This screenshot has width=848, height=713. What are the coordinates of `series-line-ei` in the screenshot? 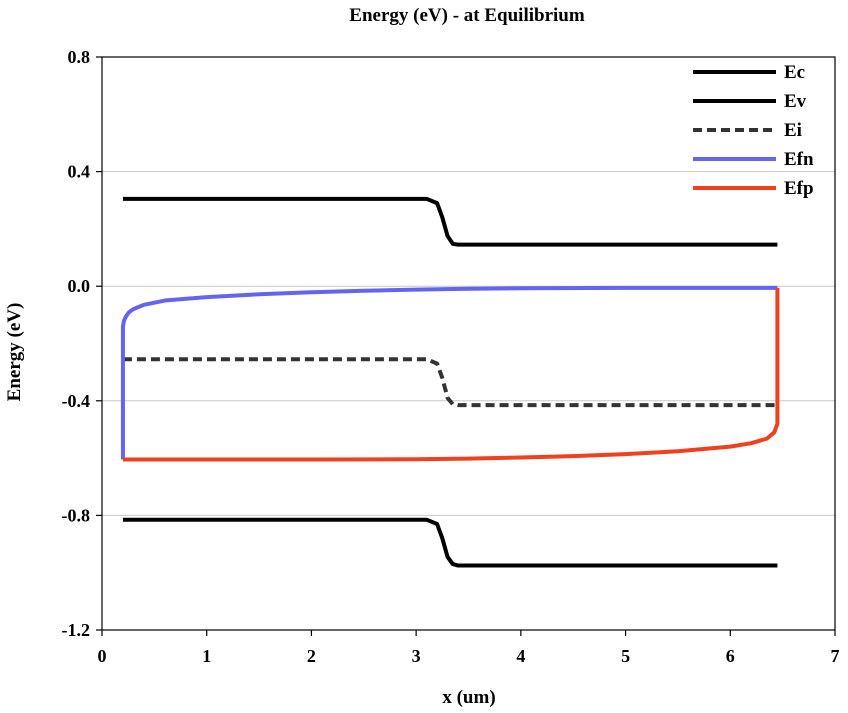 It's located at (450, 382).